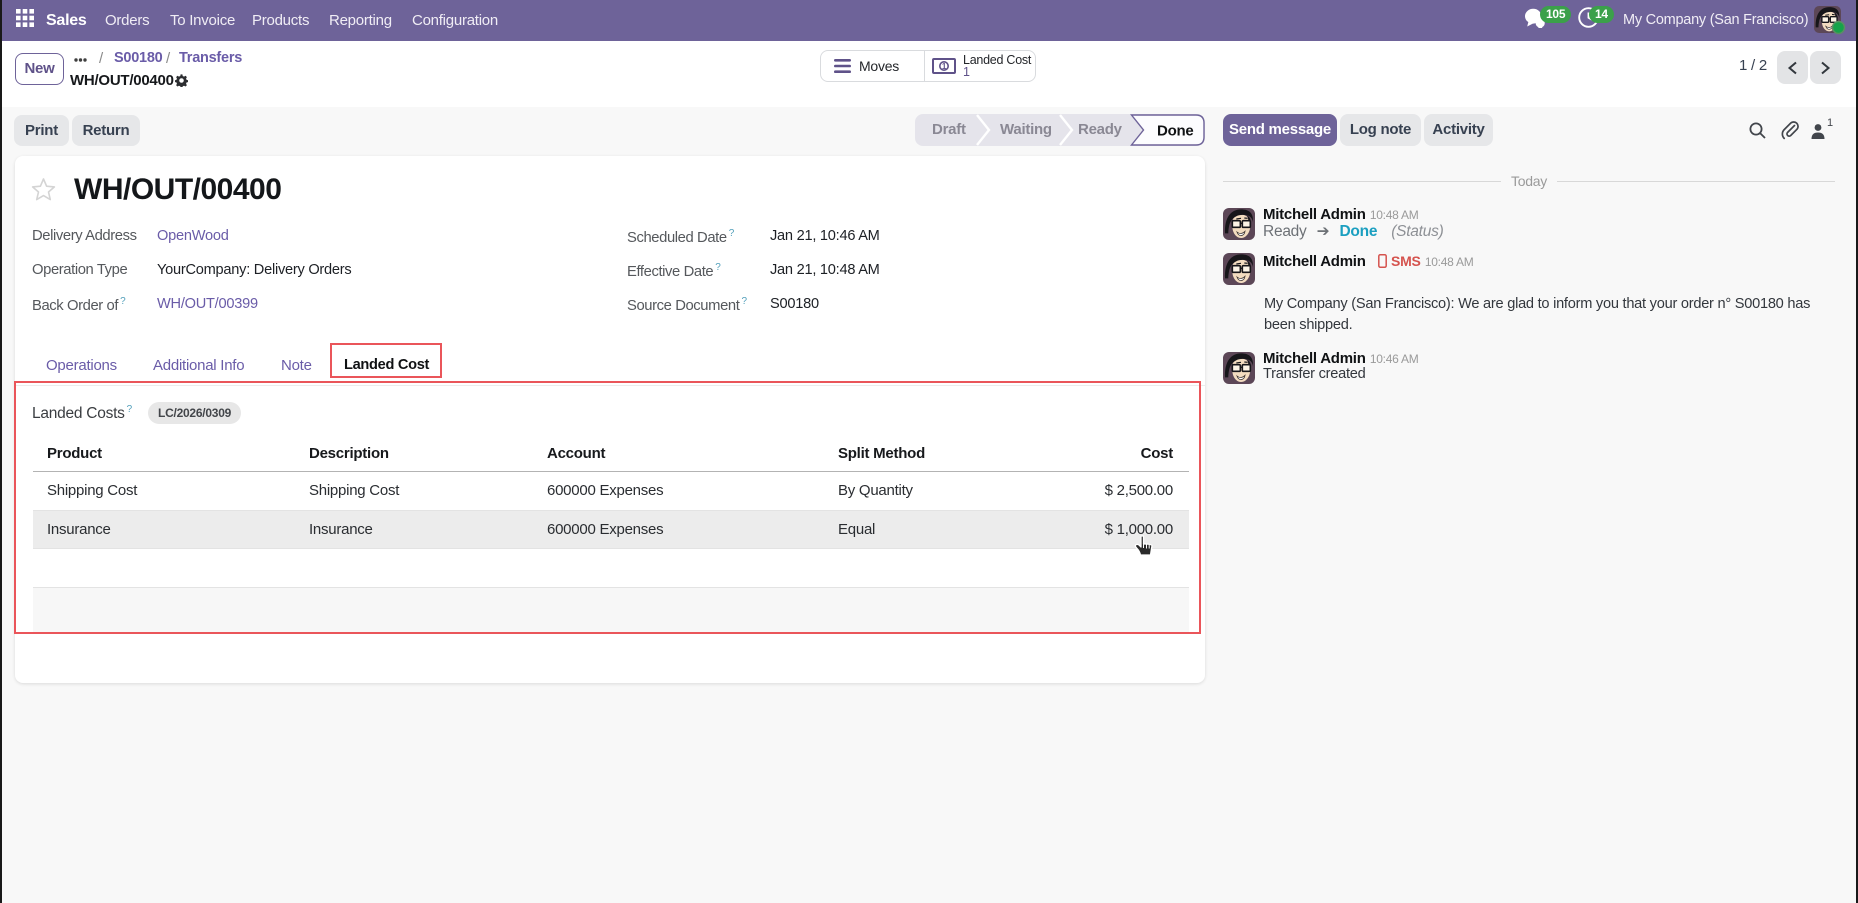 The height and width of the screenshot is (903, 1858). I want to click on svg-text: 1, so click(944, 66).